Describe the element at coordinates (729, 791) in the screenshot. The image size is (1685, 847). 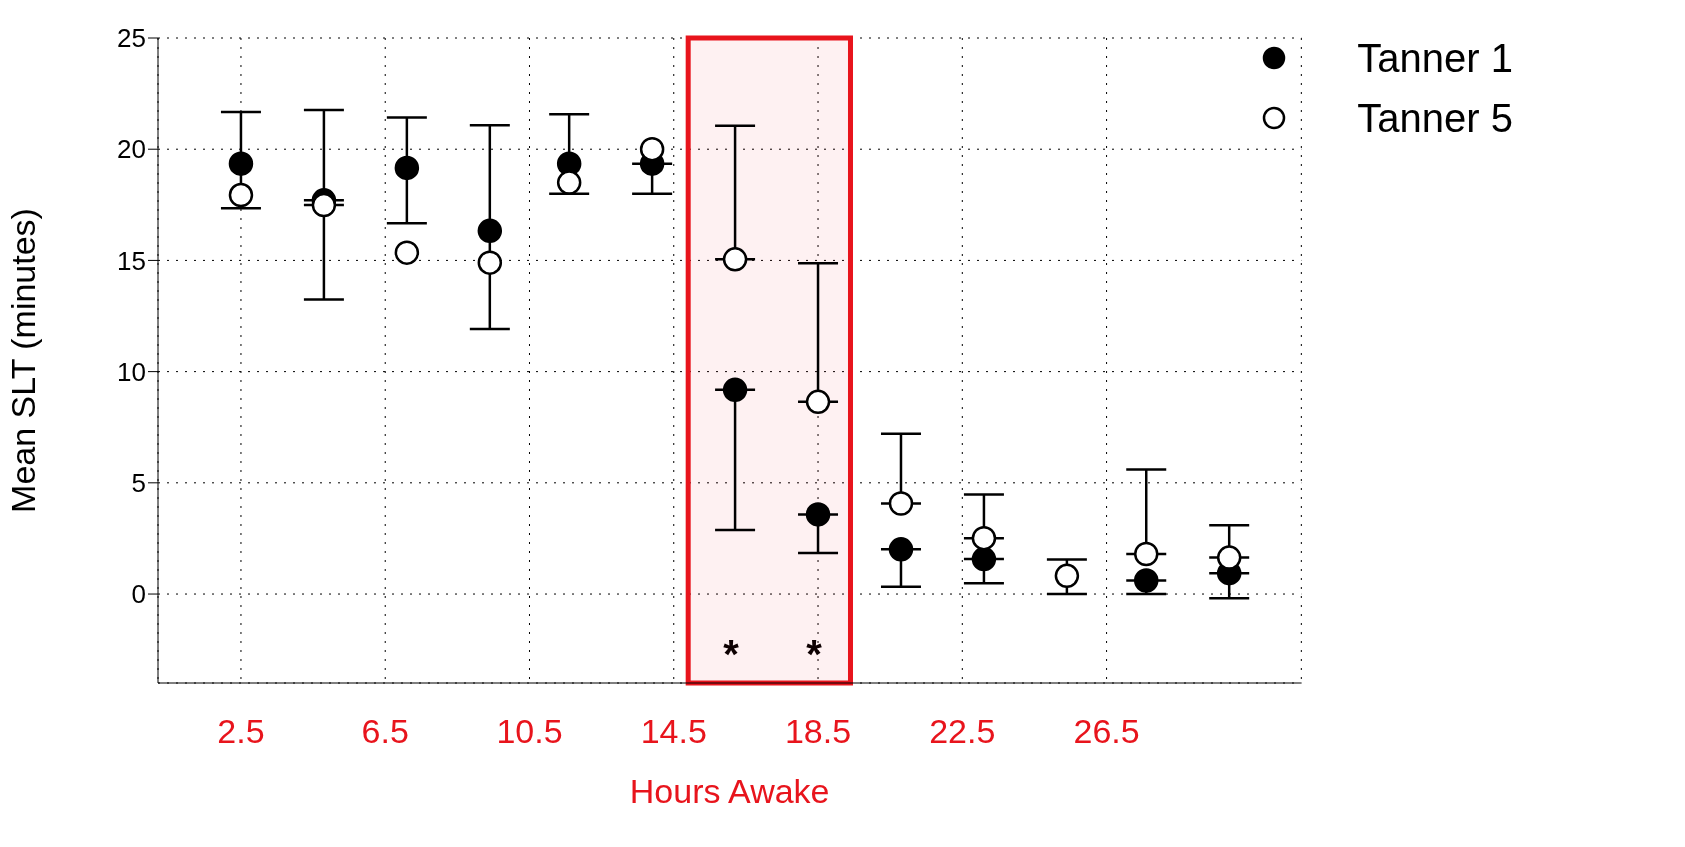
I see `x-axis-title: Hours Awake` at that location.